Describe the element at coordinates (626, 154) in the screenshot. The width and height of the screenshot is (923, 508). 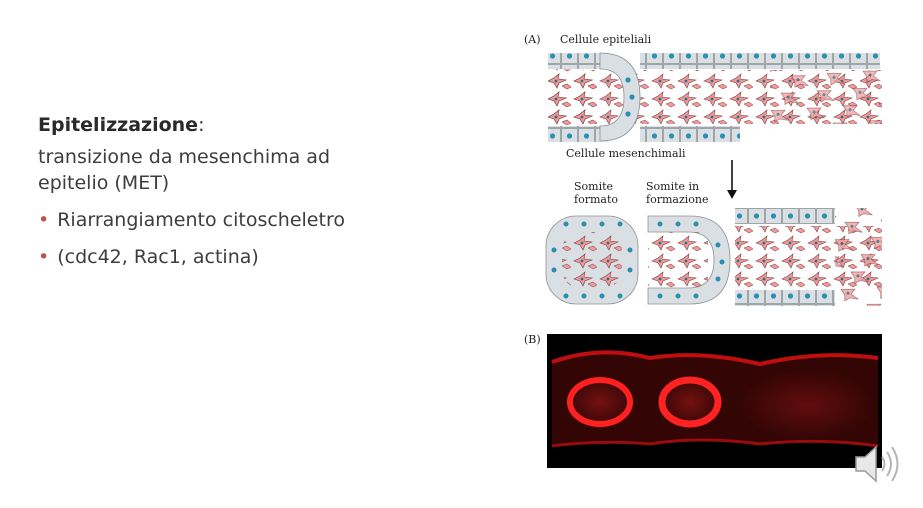
I see `label-mesenchymal-cells: Cellule mesenchimali` at that location.